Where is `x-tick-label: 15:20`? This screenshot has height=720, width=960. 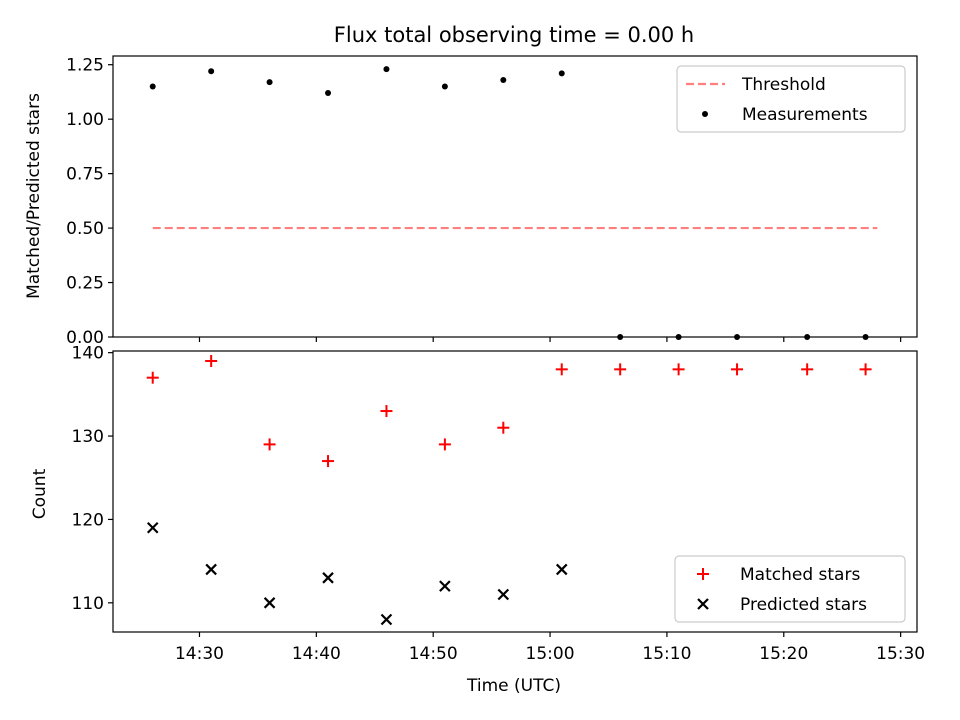 x-tick-label: 15:20 is located at coordinates (783, 654).